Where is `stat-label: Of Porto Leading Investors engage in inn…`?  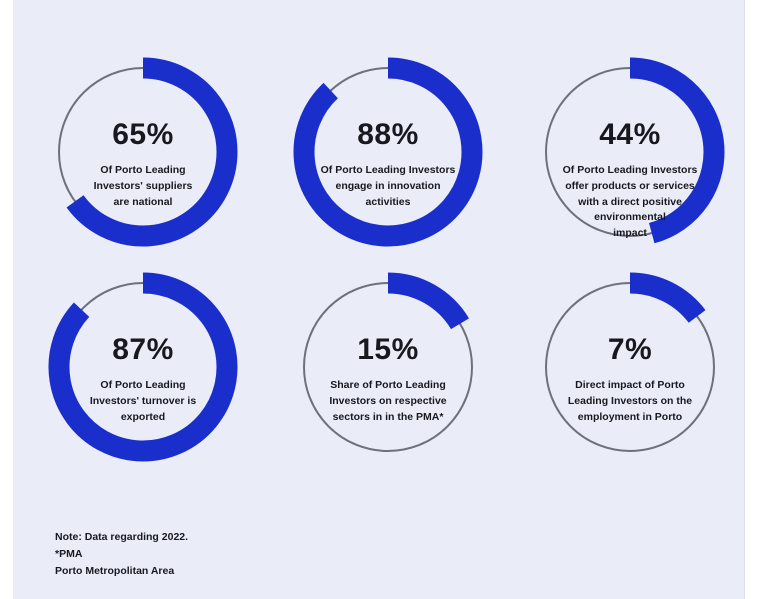
stat-label: Of Porto Leading Investors engage in inn… is located at coordinates (388, 186).